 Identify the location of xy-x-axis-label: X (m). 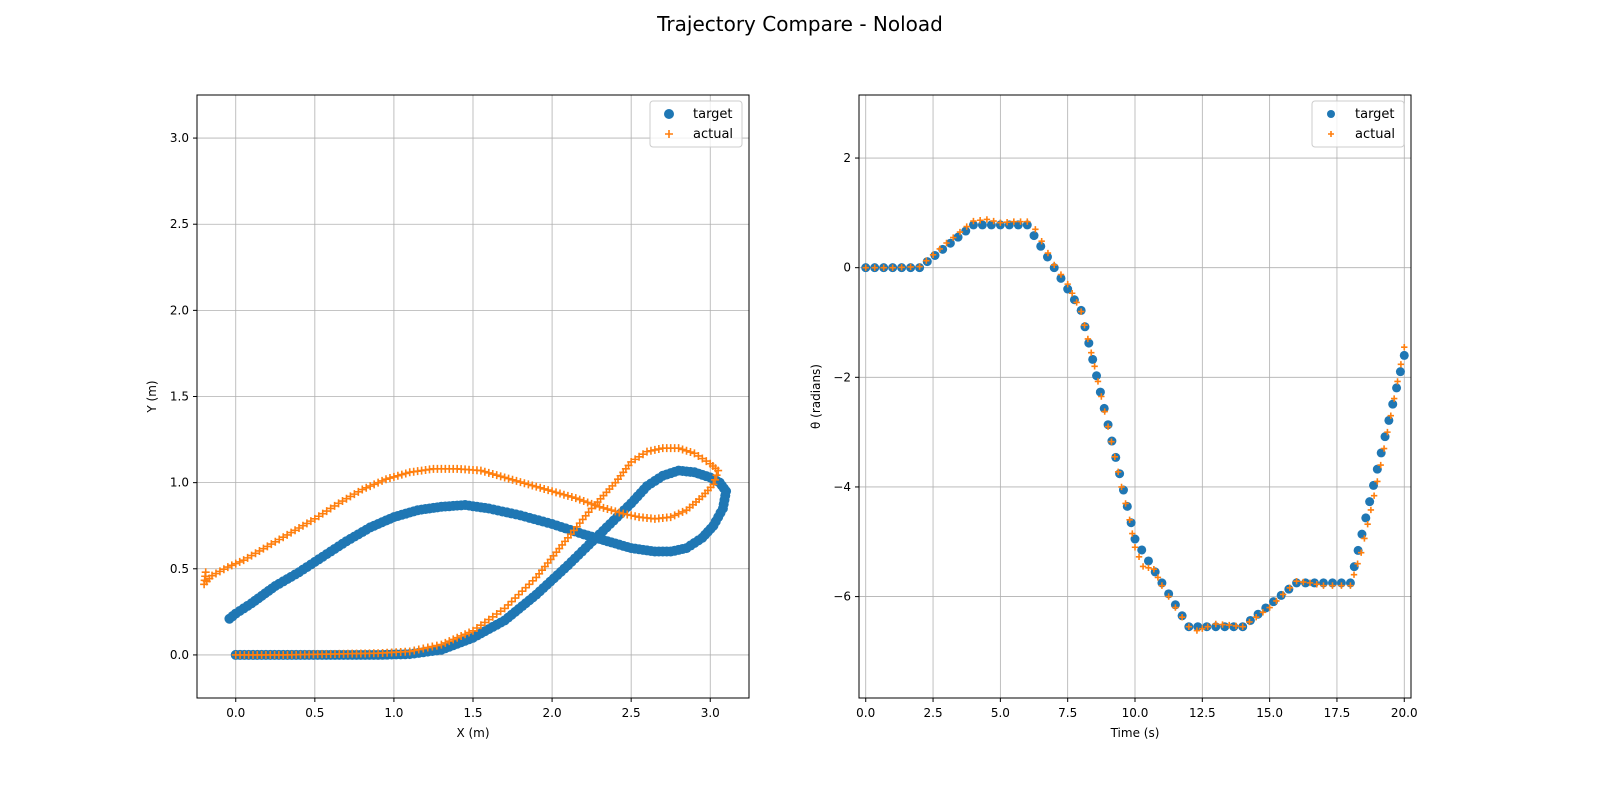
(472, 733).